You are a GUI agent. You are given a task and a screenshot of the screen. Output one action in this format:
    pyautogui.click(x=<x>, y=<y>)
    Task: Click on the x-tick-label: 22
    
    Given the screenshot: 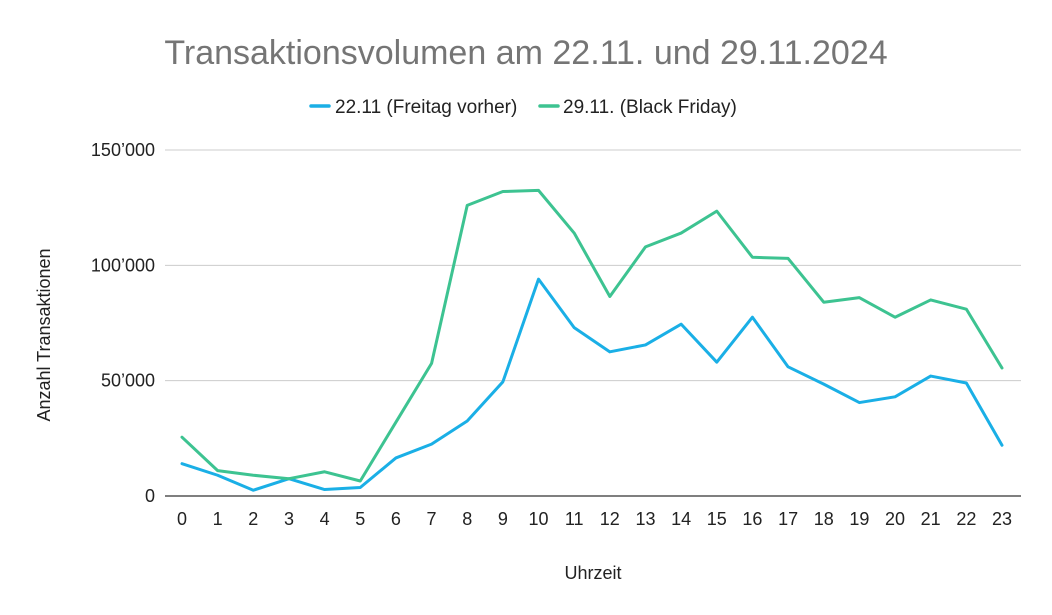 What is the action you would take?
    pyautogui.click(x=966, y=519)
    